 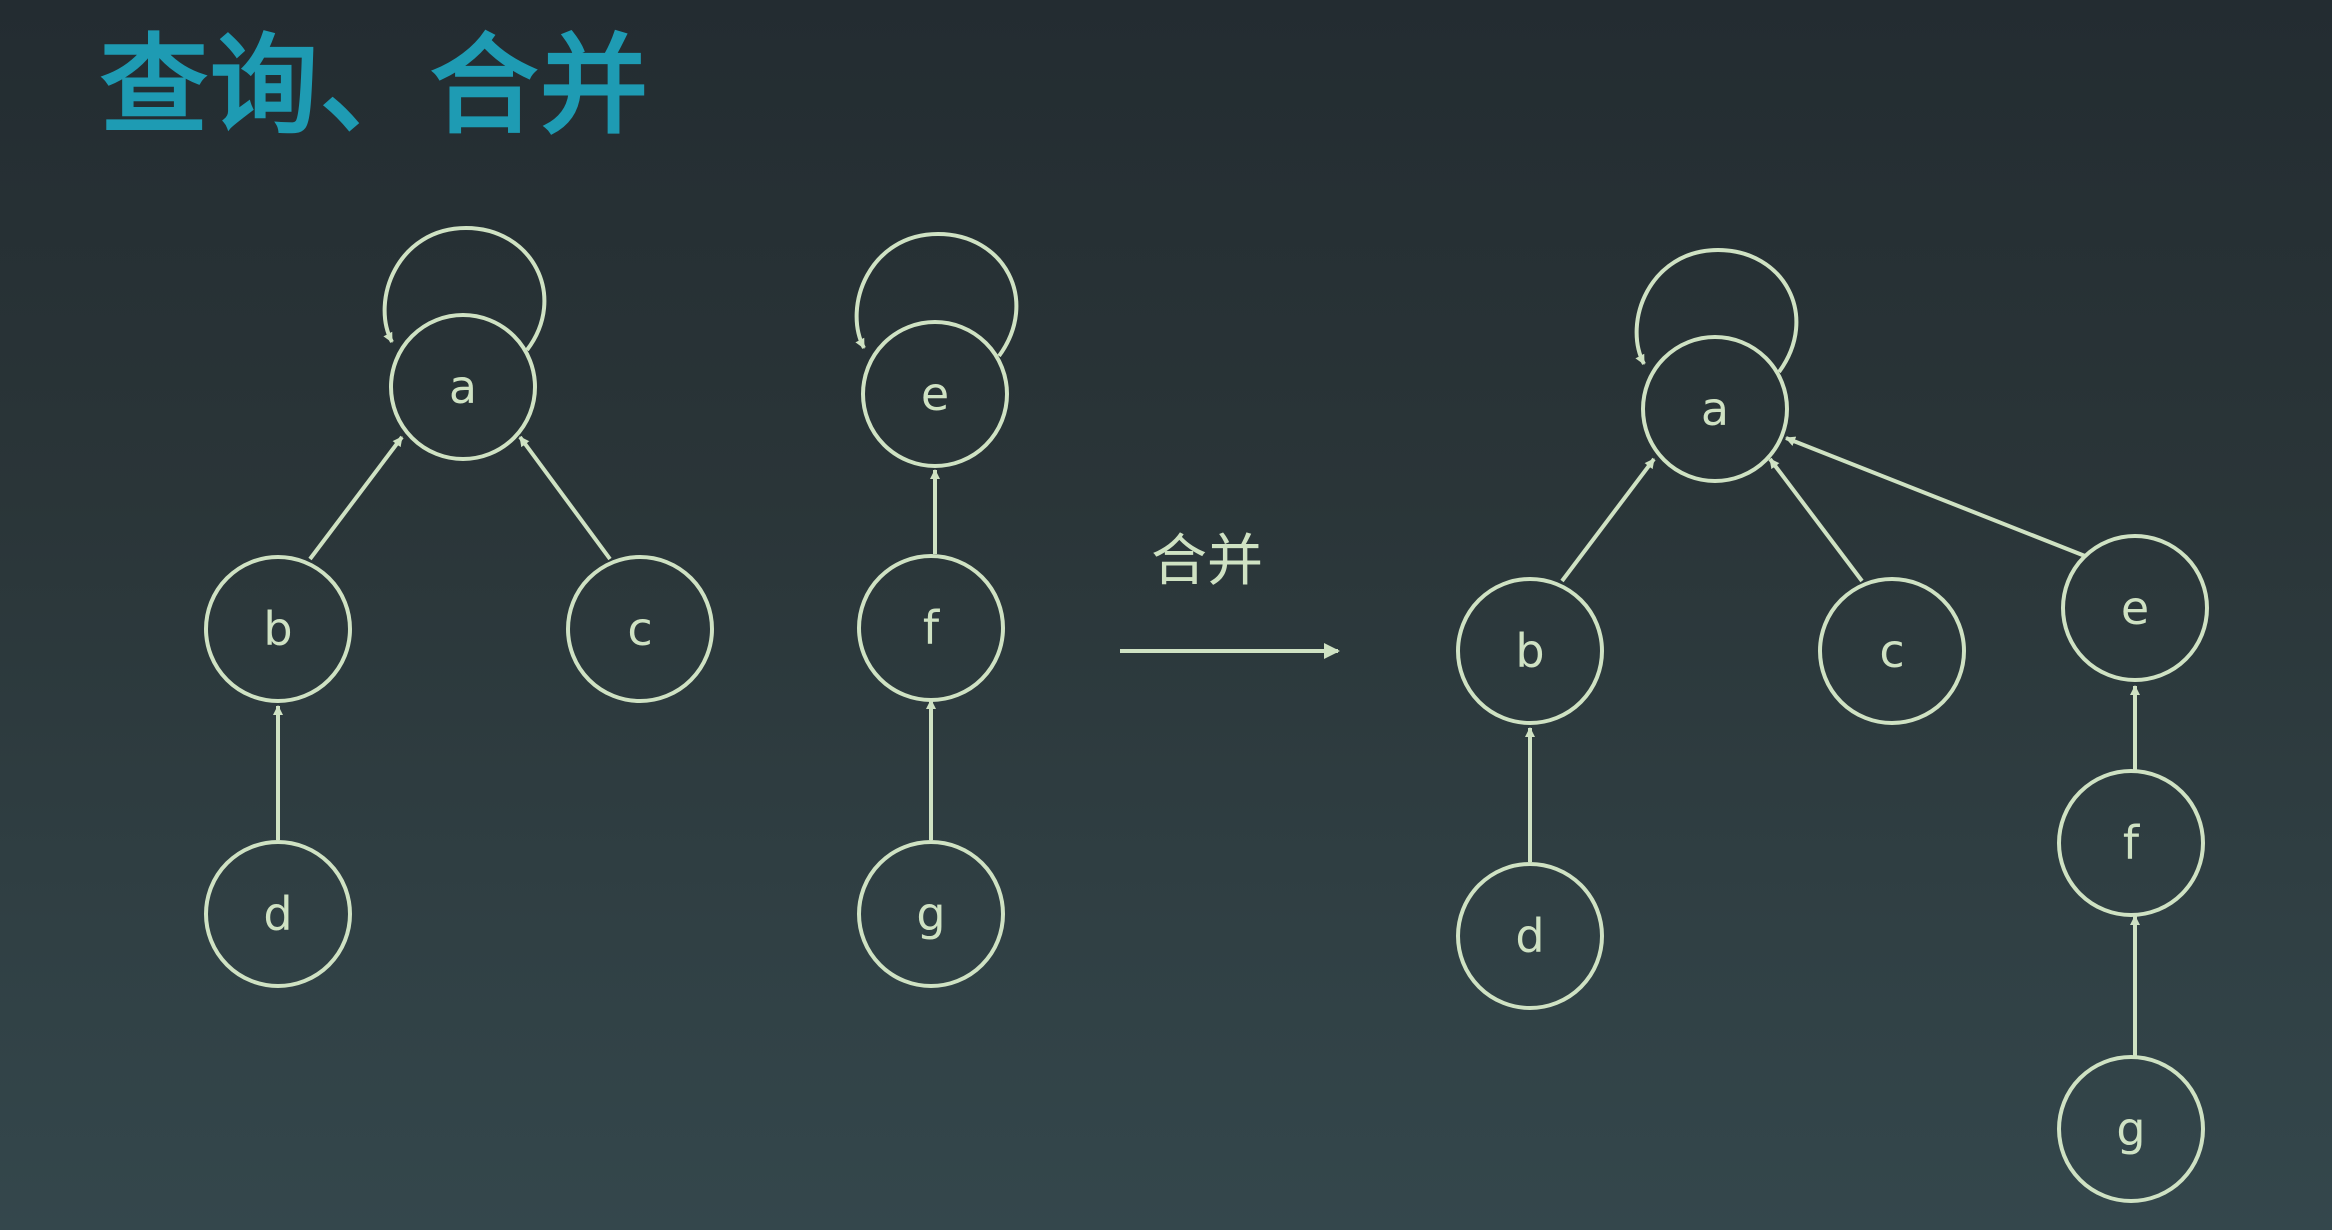 I want to click on self-loop-edge-e, so click(x=936, y=294).